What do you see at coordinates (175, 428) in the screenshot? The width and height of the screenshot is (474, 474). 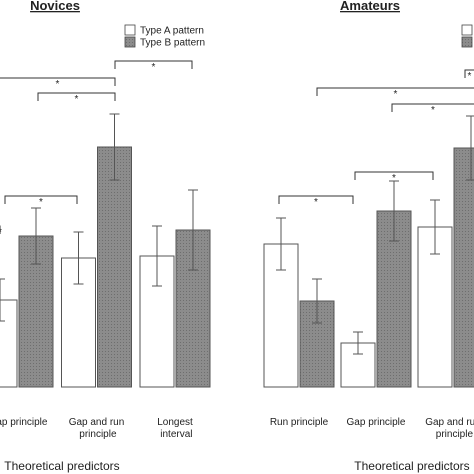 I see `x-tick-label: Longest interval` at bounding box center [175, 428].